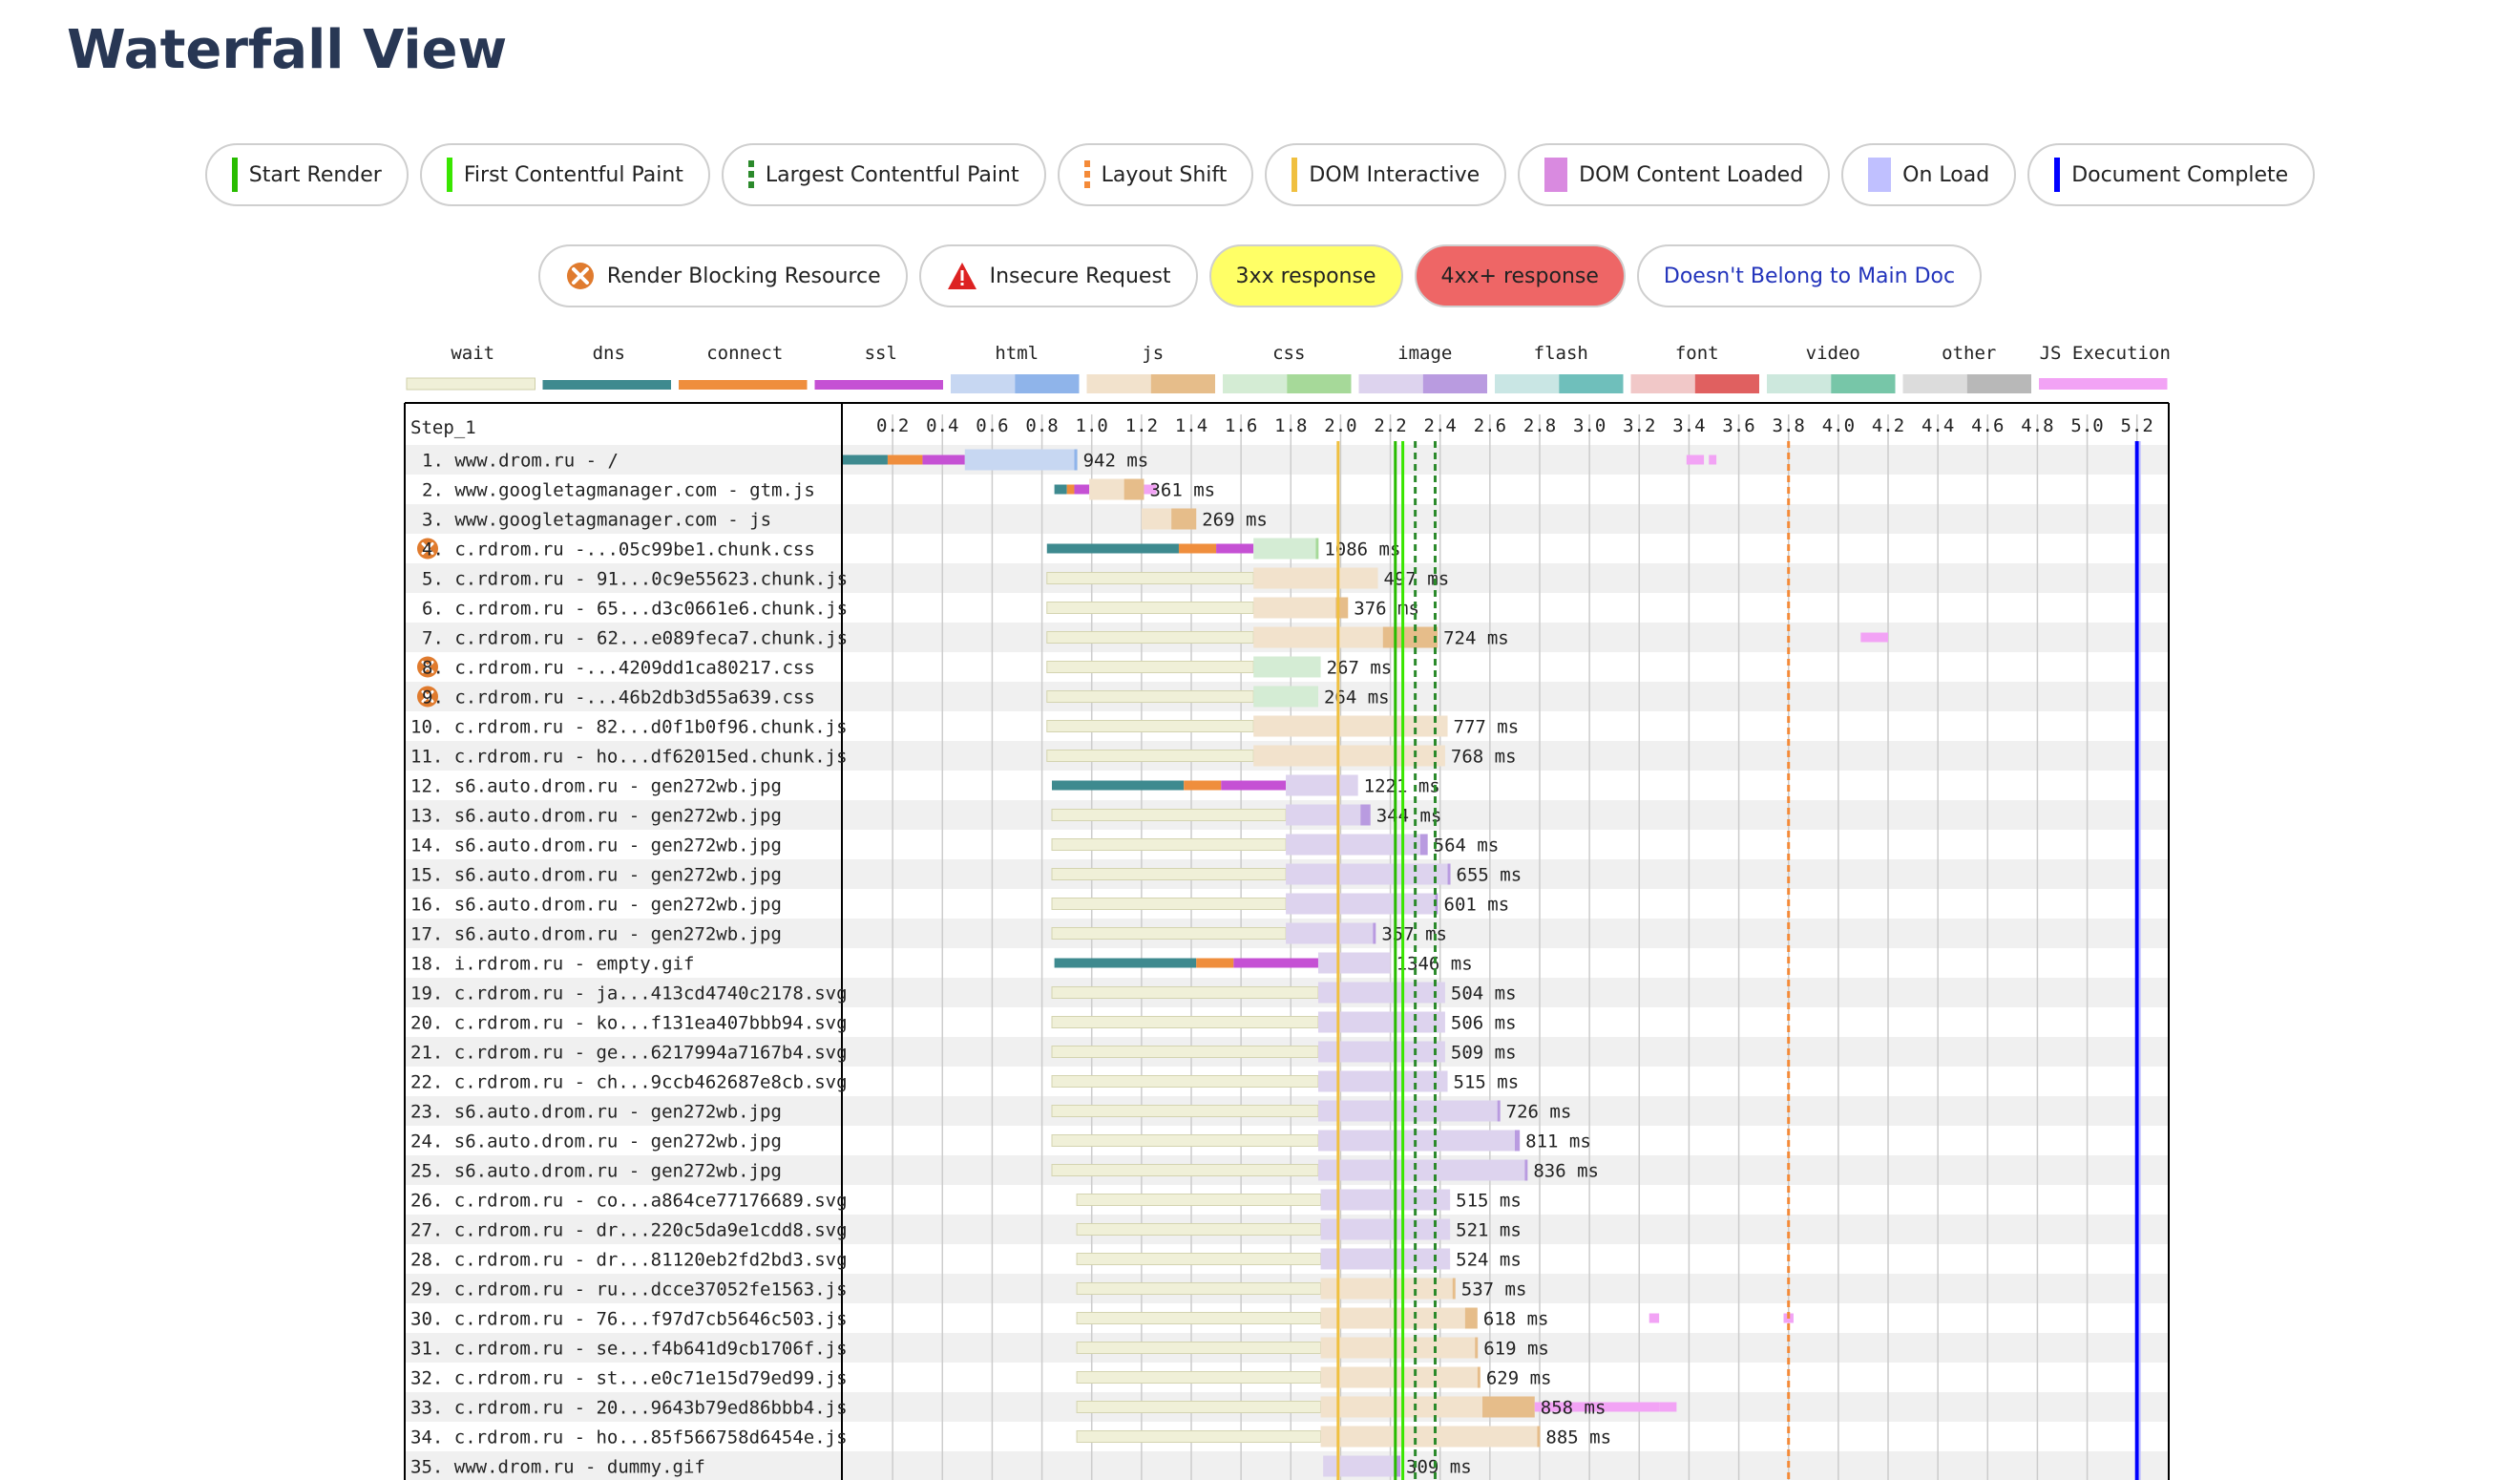 The image size is (2520, 1480). I want to click on first-contentful-paint-legend-item: First Contentful Paint, so click(564, 174).